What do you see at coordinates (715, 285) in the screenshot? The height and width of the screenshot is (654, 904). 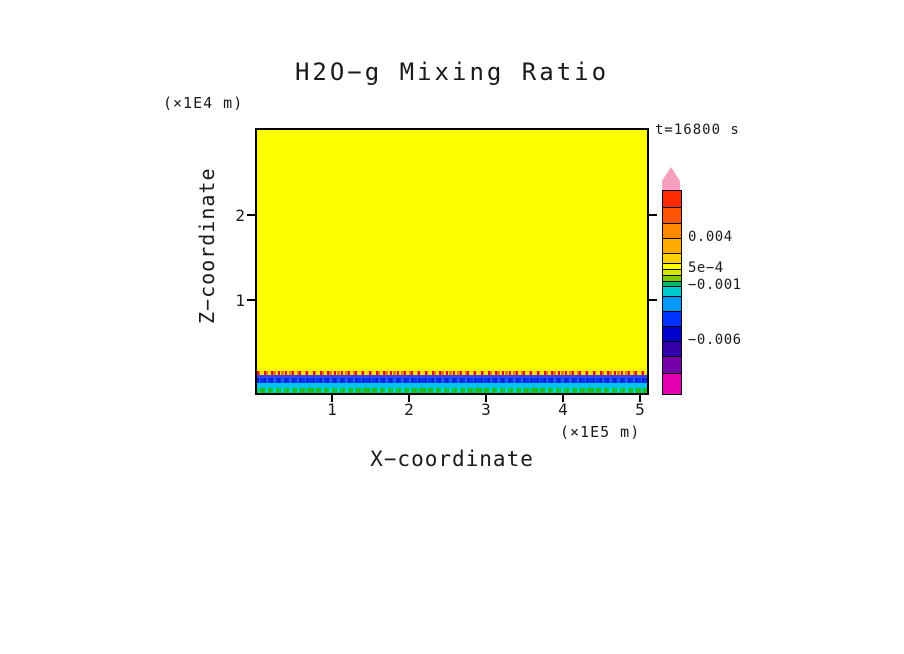 I see `colorbar-label: −0.001` at bounding box center [715, 285].